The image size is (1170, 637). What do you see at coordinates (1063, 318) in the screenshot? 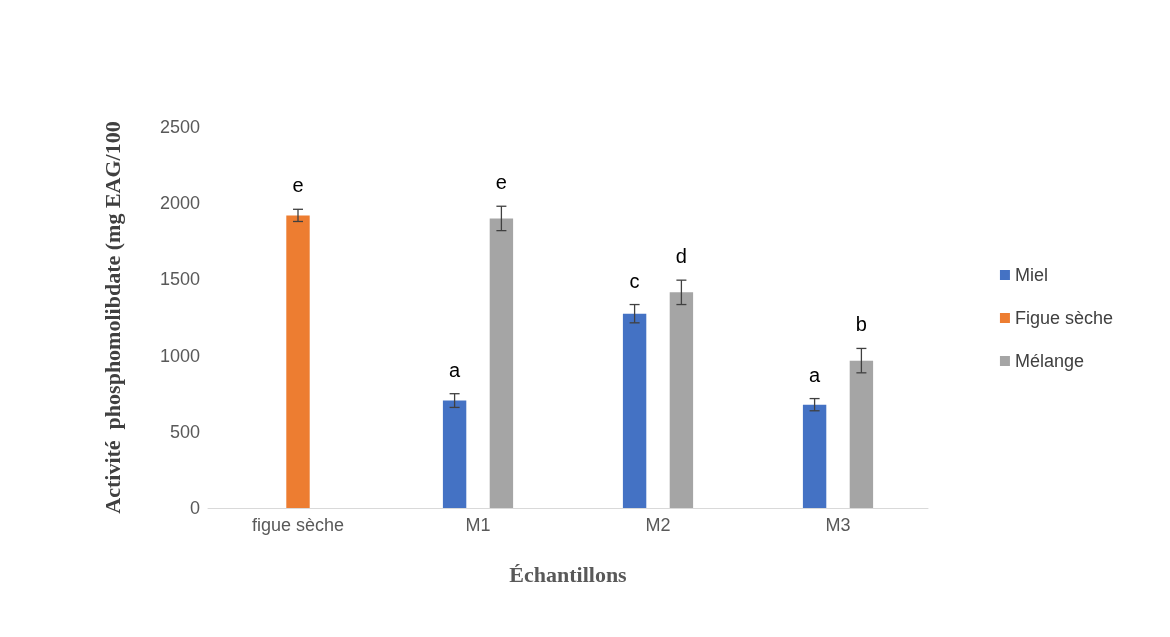
I see `legend-label: Figue sèche` at bounding box center [1063, 318].